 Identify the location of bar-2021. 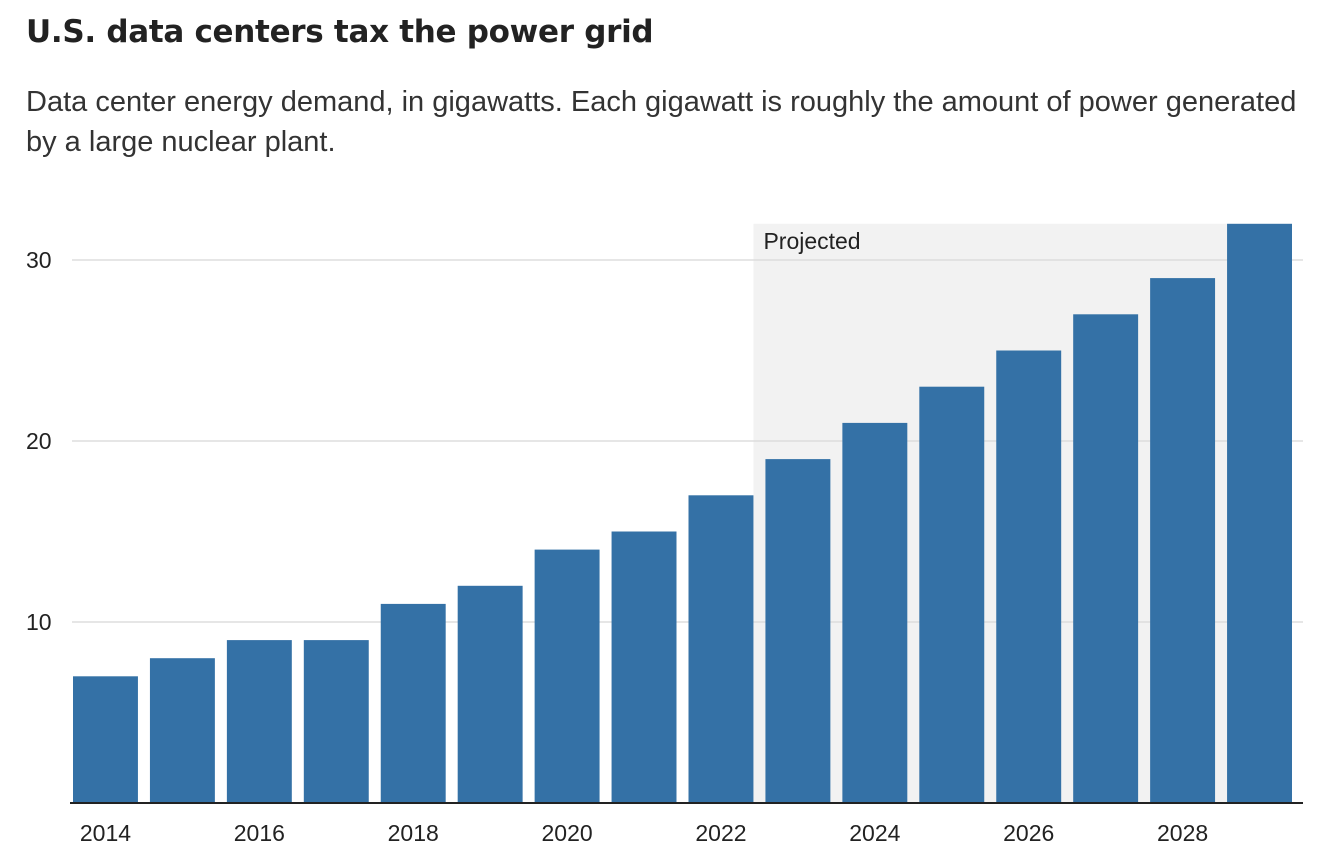
(644, 667).